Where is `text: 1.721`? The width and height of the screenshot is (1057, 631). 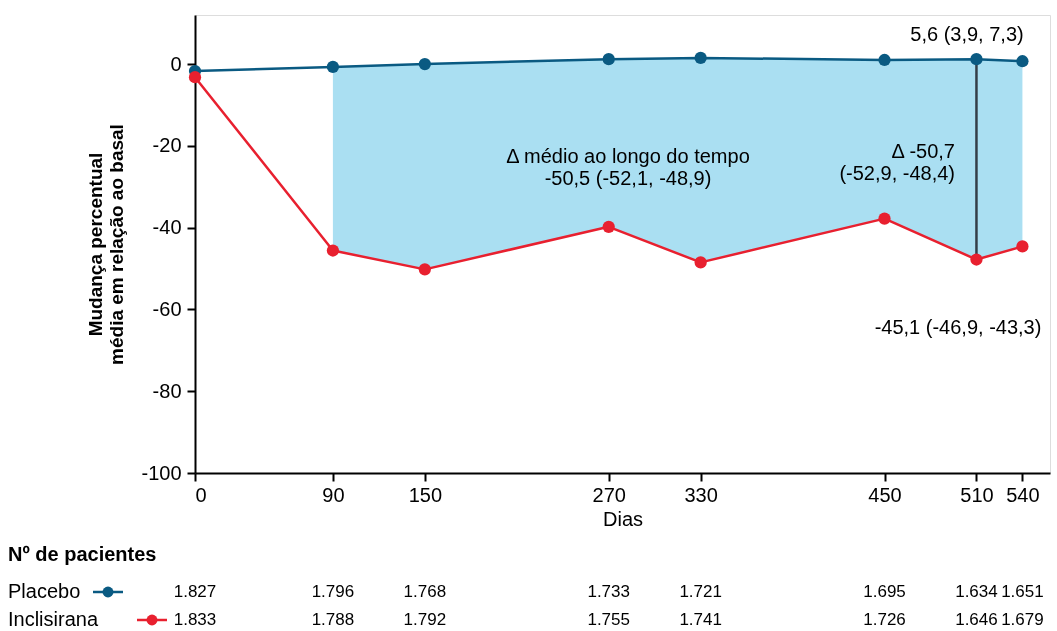
text: 1.721 is located at coordinates (700, 591).